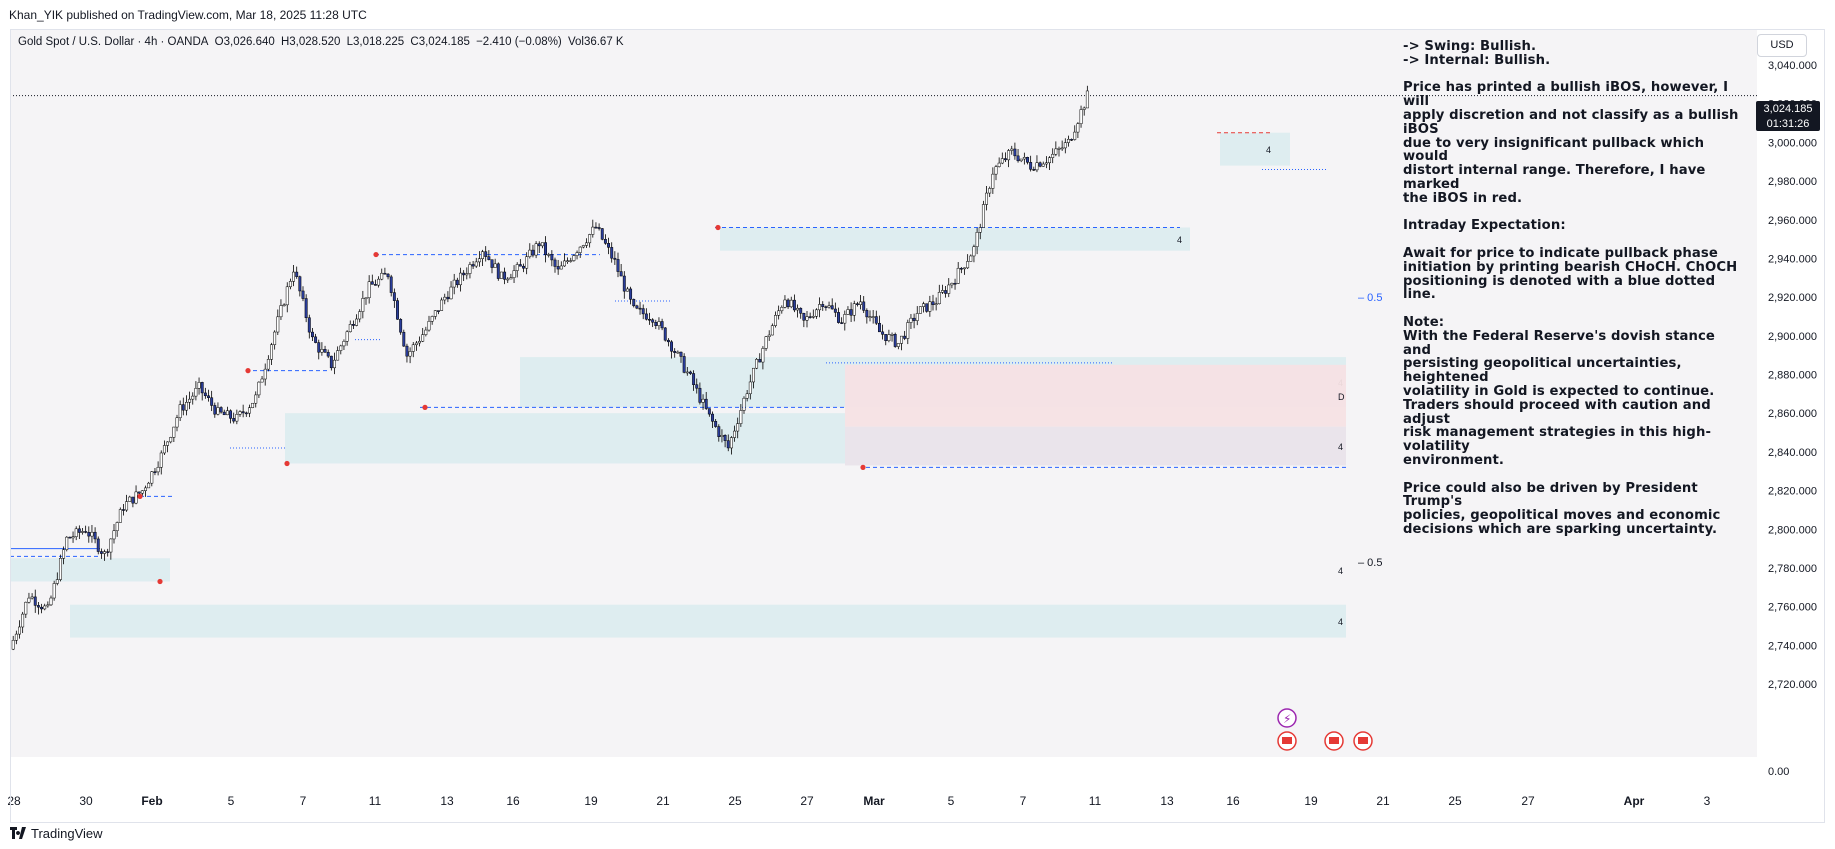 Image resolution: width=1835 pixels, height=849 pixels. I want to click on y-tick-label: 2,820.000, so click(1792, 492).